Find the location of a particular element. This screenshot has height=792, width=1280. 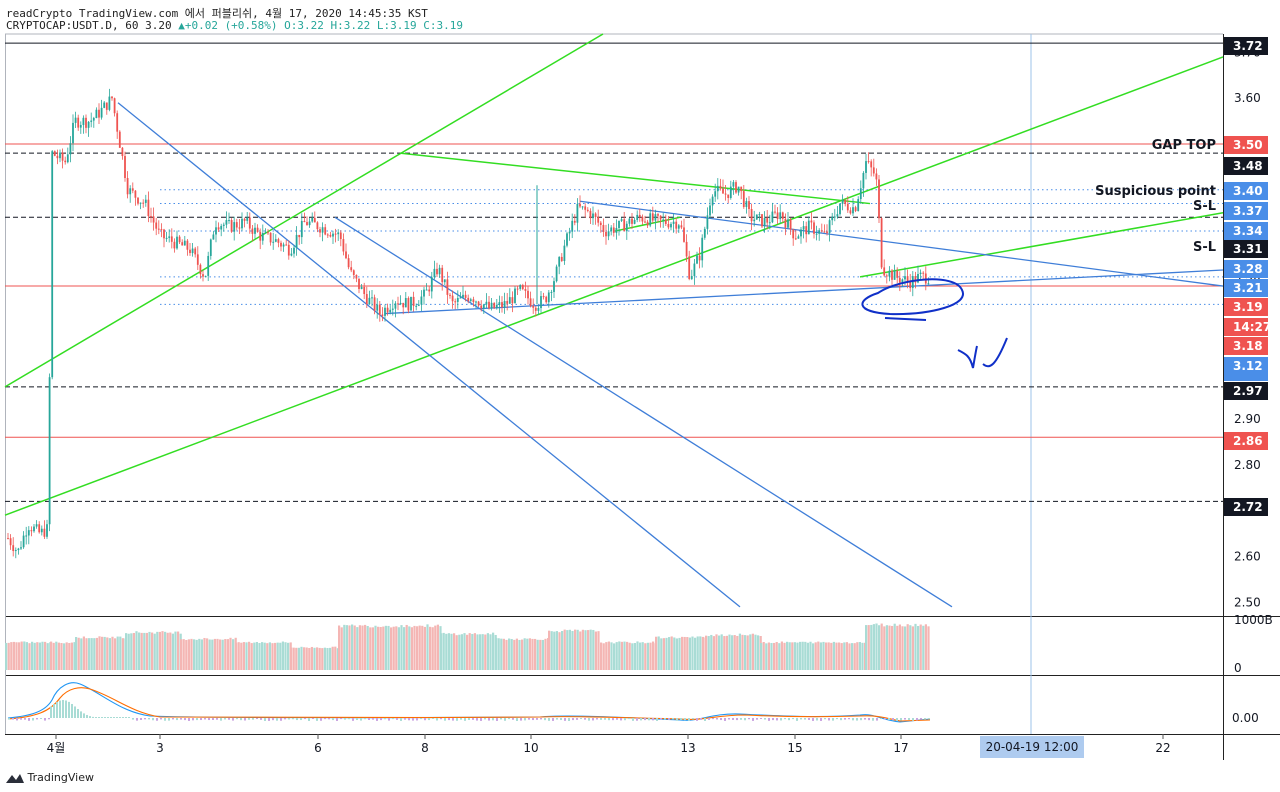

price-badge-label: 3.28 is located at coordinates (1248, 269).